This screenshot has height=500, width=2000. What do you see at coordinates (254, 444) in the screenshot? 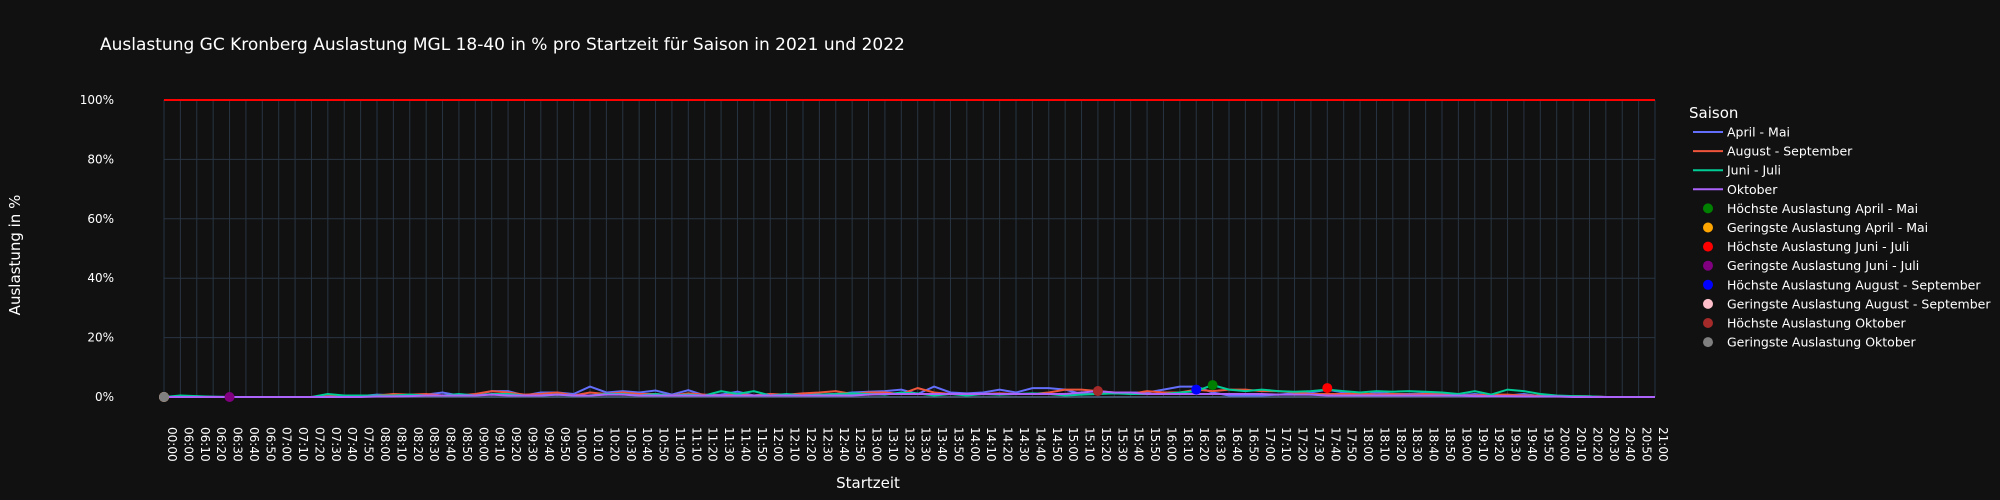
I see `x-tick-label: 06:40` at bounding box center [254, 444].